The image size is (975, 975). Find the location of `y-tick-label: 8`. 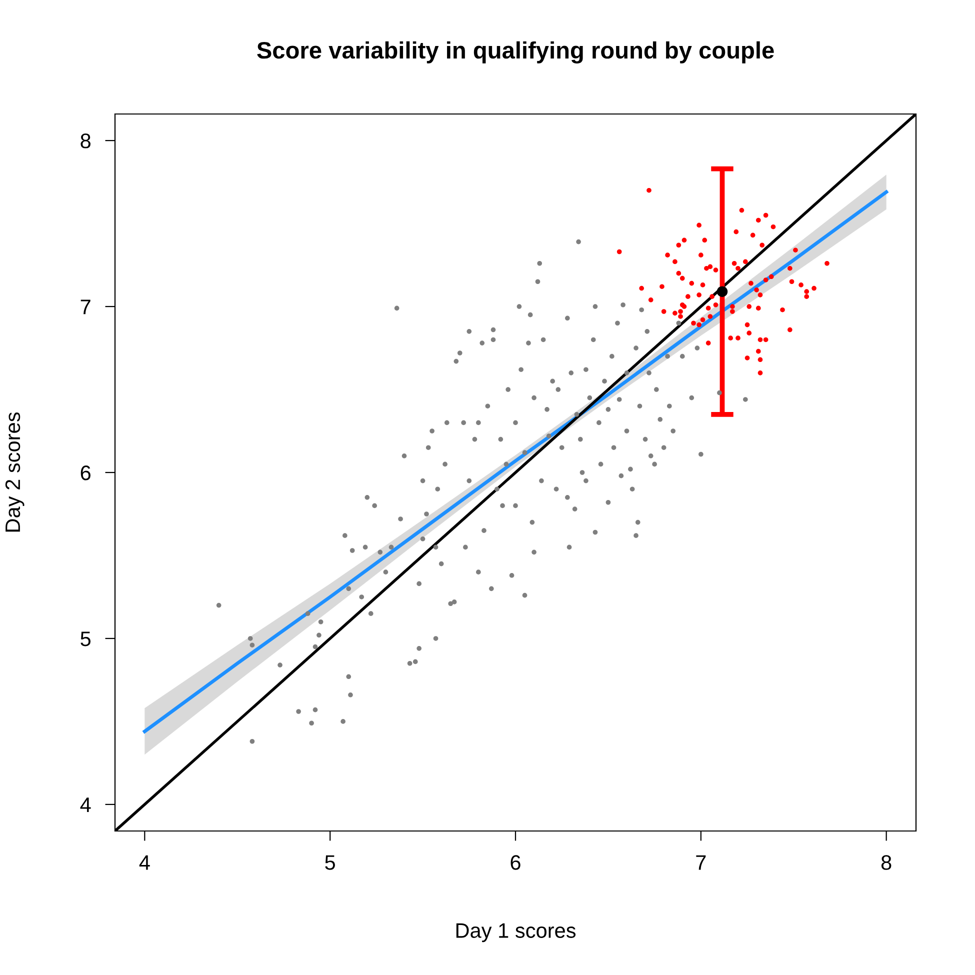

y-tick-label: 8 is located at coordinates (85, 141).